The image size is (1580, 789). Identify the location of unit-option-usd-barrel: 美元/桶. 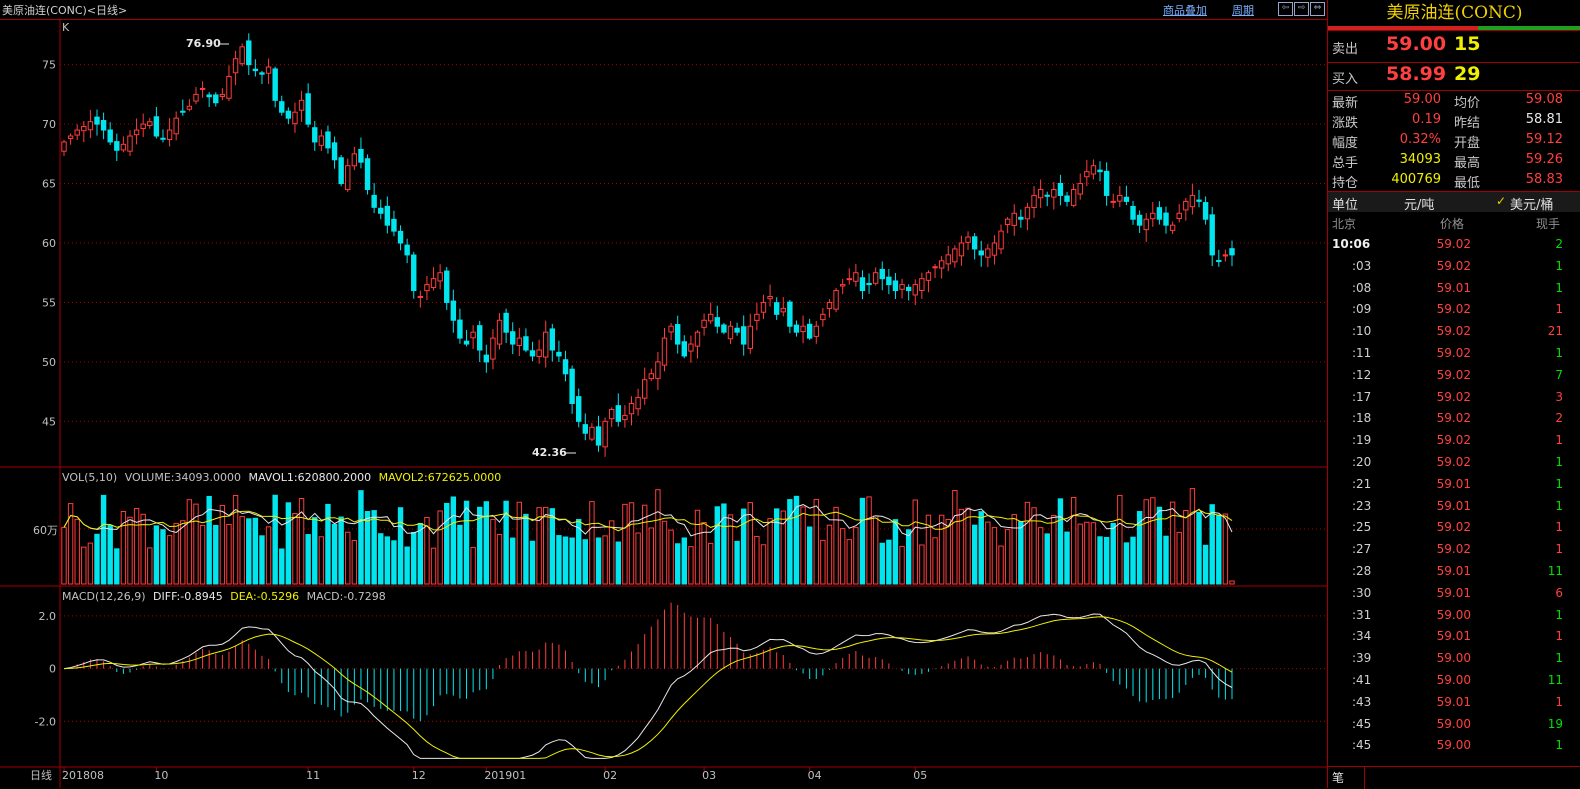
(1532, 205).